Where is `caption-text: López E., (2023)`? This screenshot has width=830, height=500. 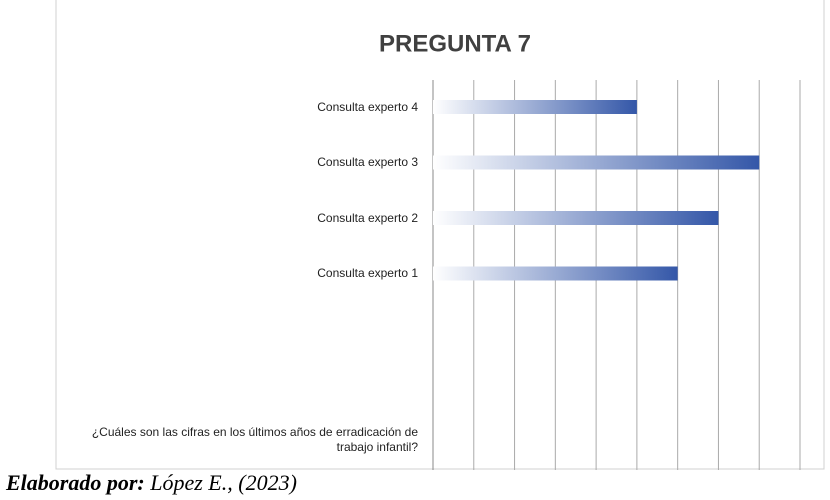
caption-text: López E., (2023) is located at coordinates (223, 482).